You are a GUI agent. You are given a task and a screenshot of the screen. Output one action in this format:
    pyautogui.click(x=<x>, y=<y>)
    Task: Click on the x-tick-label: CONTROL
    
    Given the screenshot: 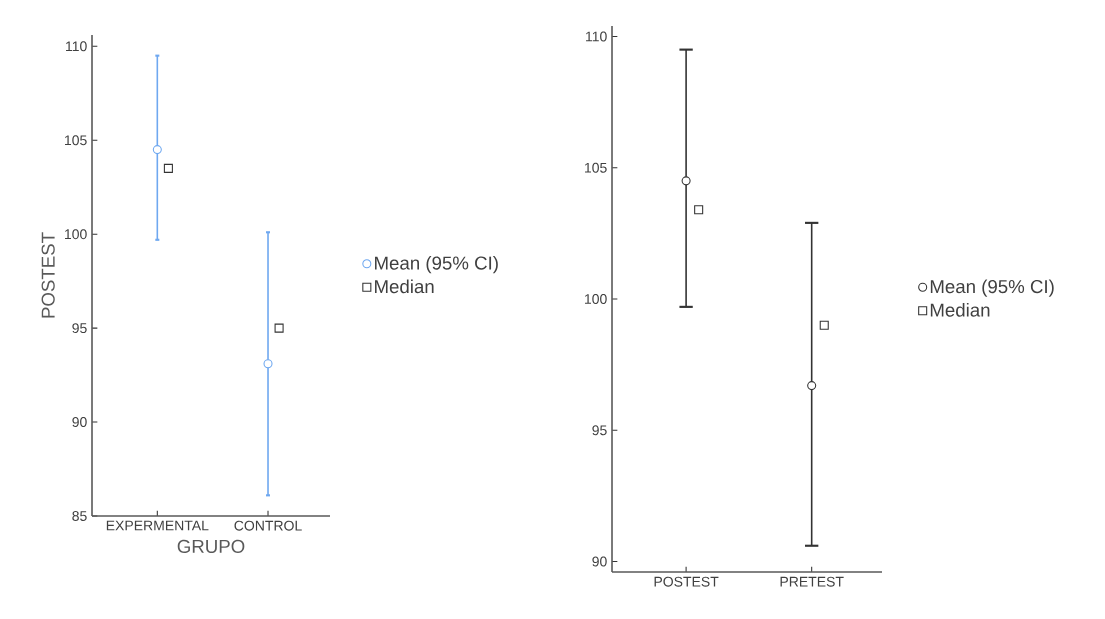 What is the action you would take?
    pyautogui.click(x=268, y=525)
    